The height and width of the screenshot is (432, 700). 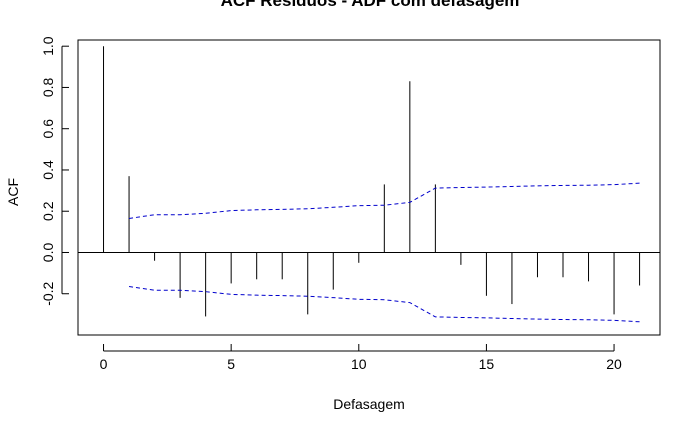 I want to click on x-tick-label: 5, so click(x=231, y=364).